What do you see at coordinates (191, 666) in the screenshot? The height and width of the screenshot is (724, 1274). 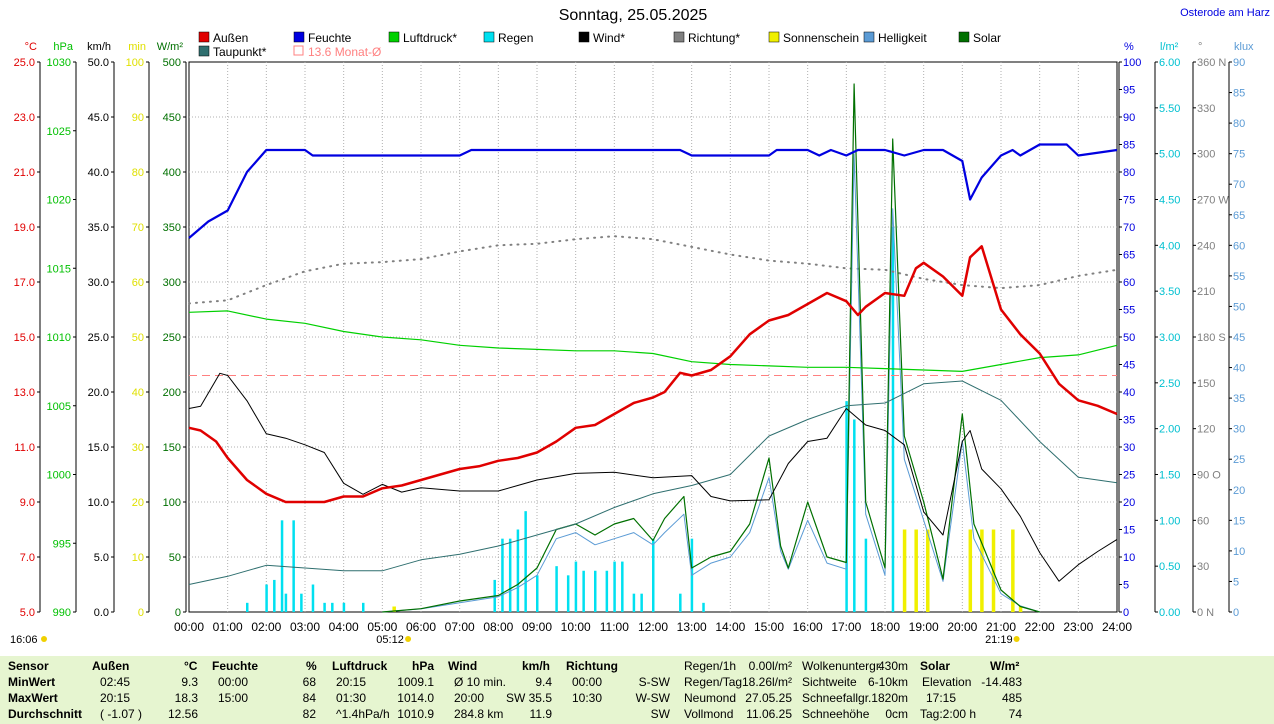 I see `stats-header-aussen-unit: °C` at bounding box center [191, 666].